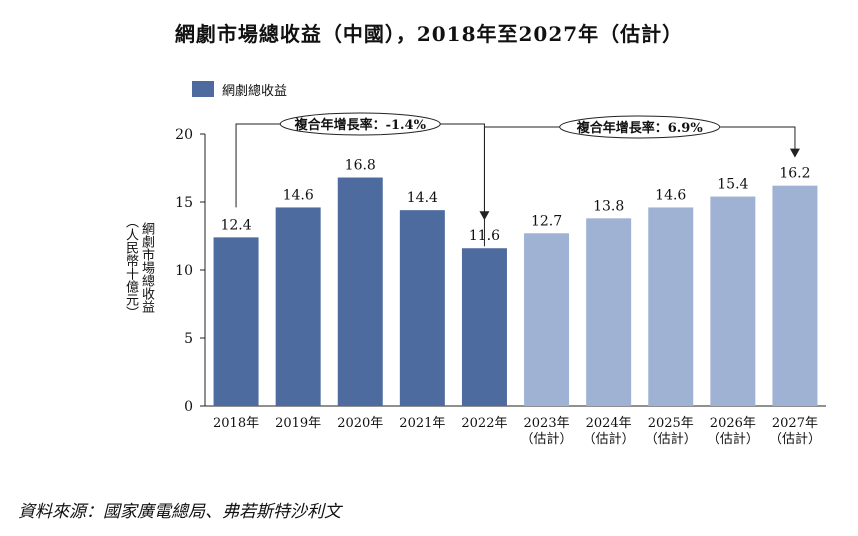 This screenshot has height=536, width=858. What do you see at coordinates (609, 423) in the screenshot?
I see `x-tick-label: 2024年` at bounding box center [609, 423].